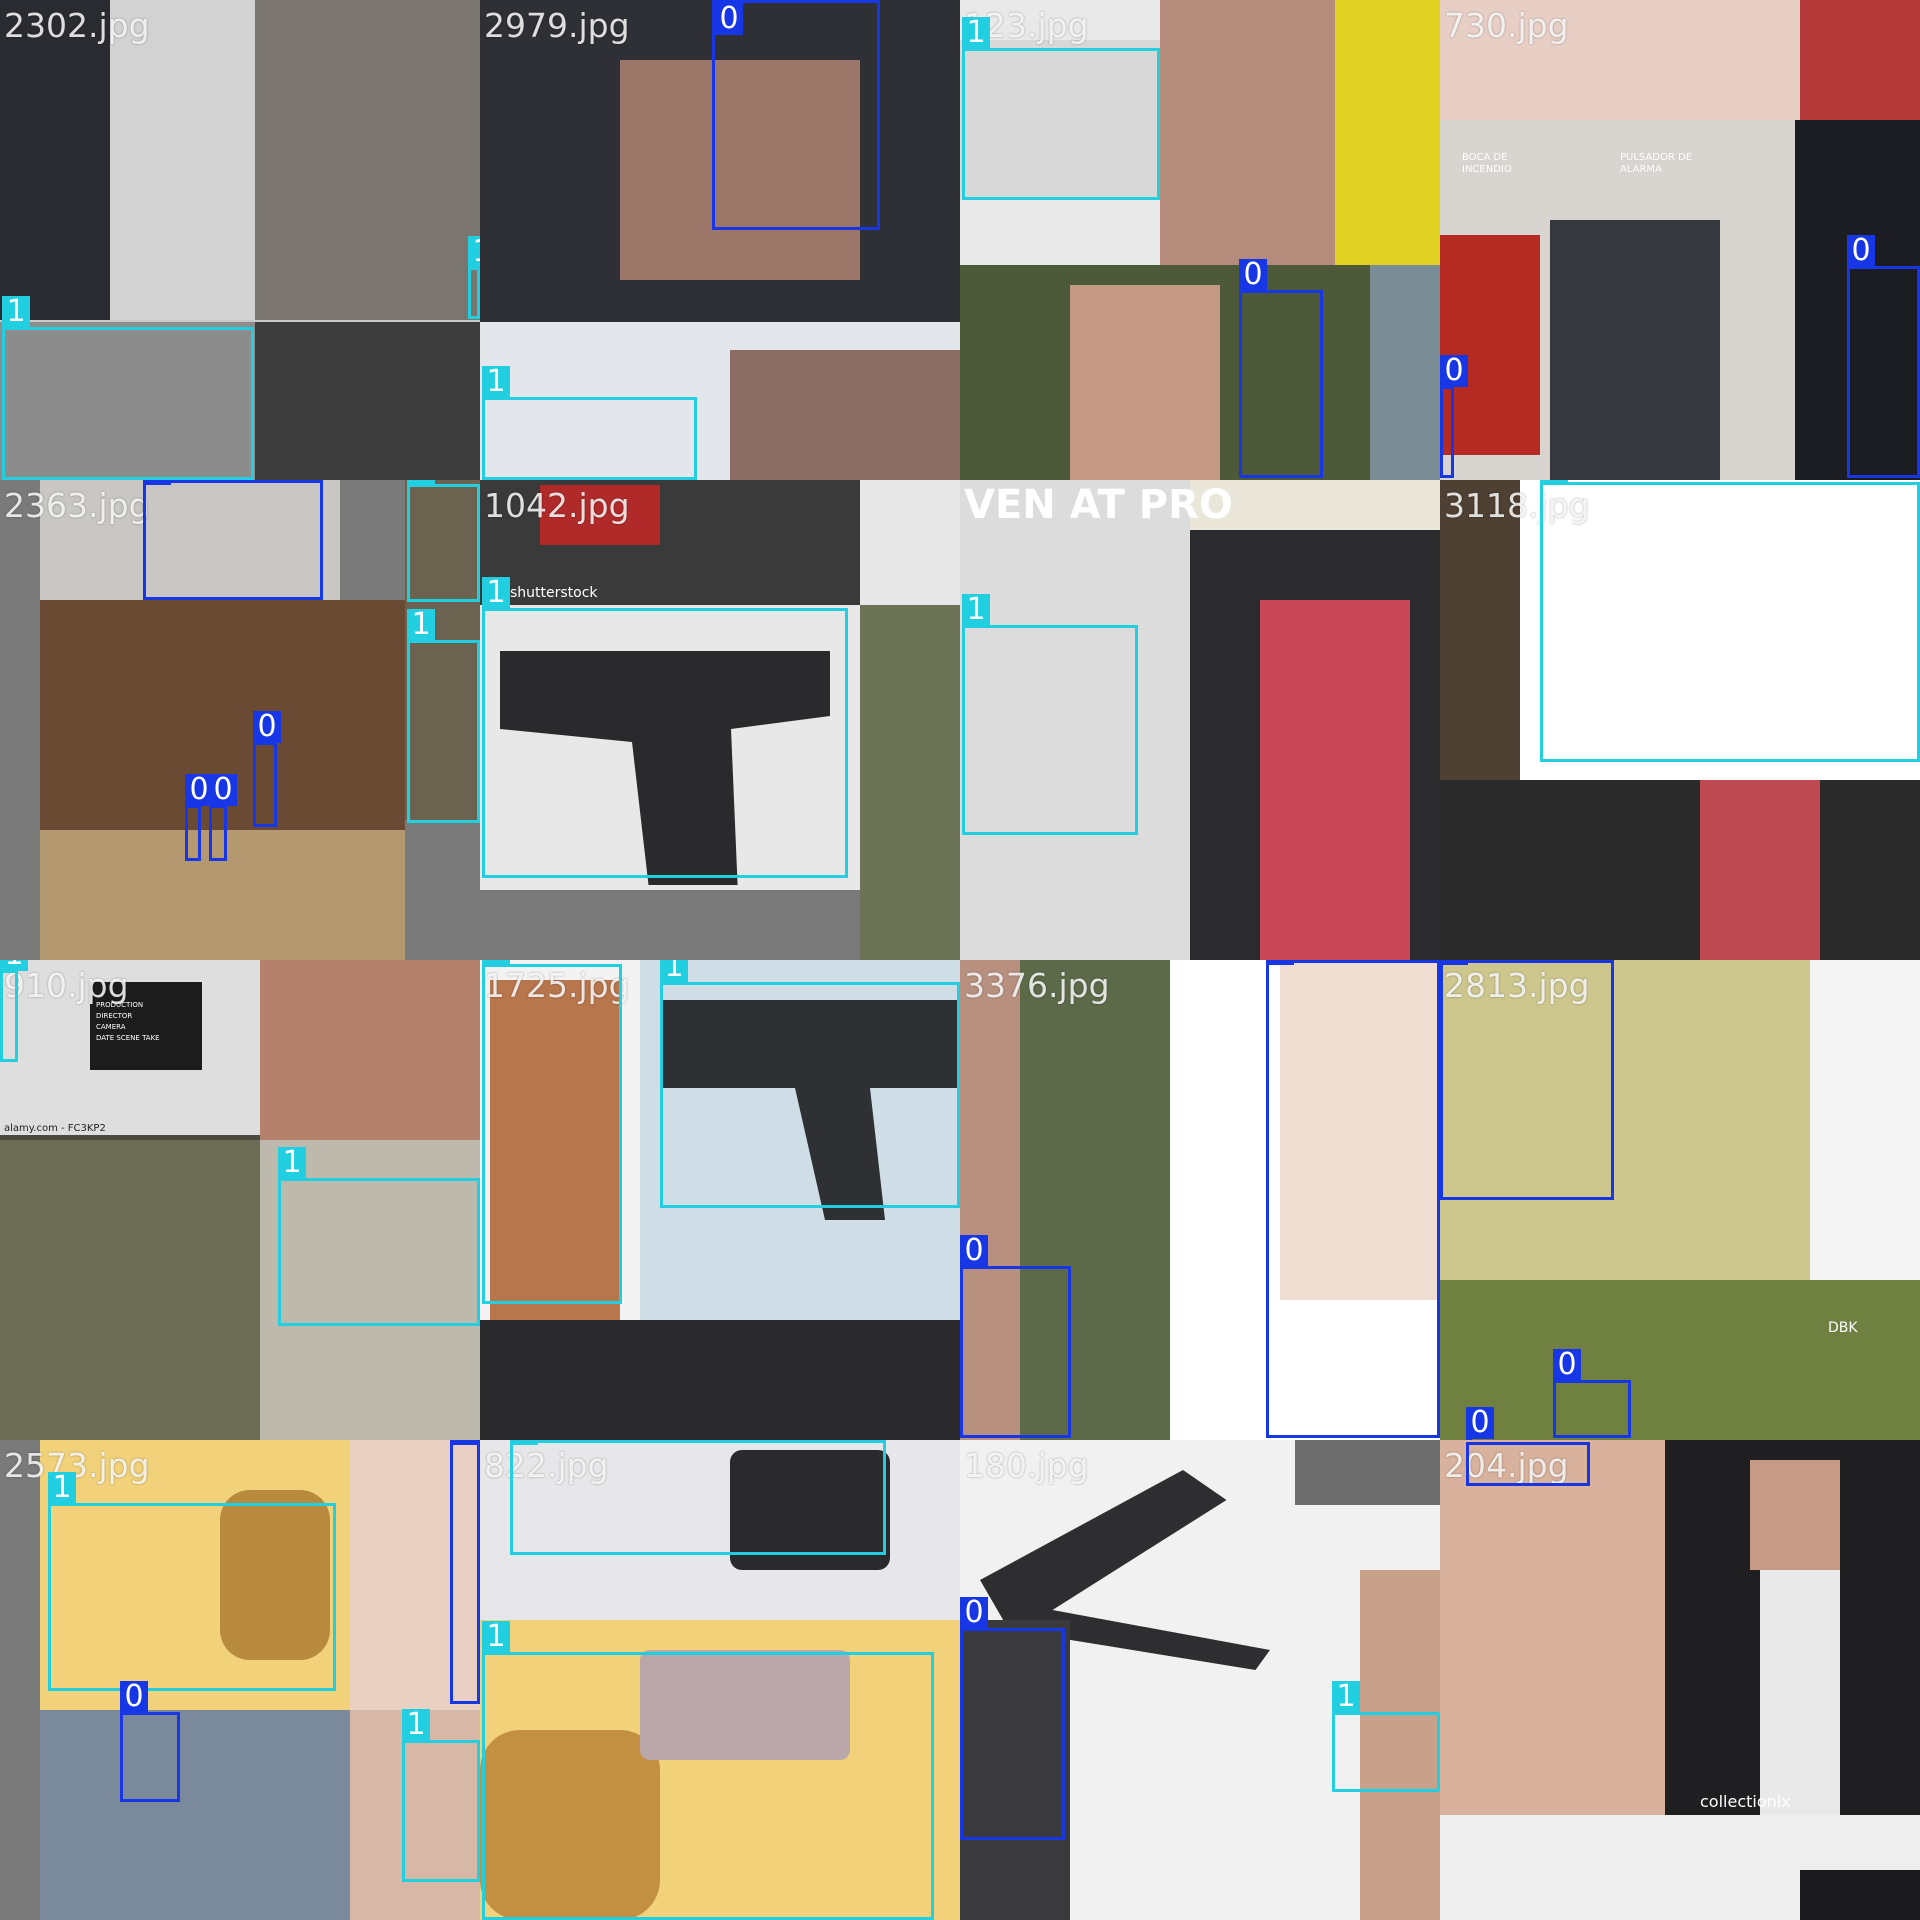  I want to click on revolver-grip, so click(275, 1575).